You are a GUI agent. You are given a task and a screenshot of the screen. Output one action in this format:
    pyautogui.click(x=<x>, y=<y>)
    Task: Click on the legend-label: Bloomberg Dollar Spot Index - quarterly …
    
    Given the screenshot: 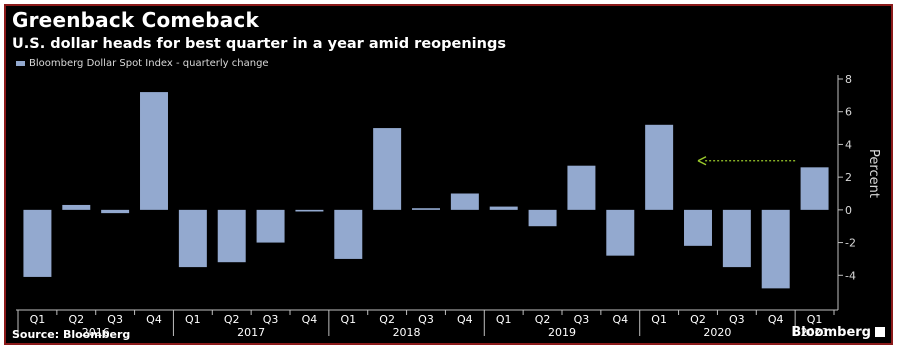 What is the action you would take?
    pyautogui.click(x=149, y=63)
    